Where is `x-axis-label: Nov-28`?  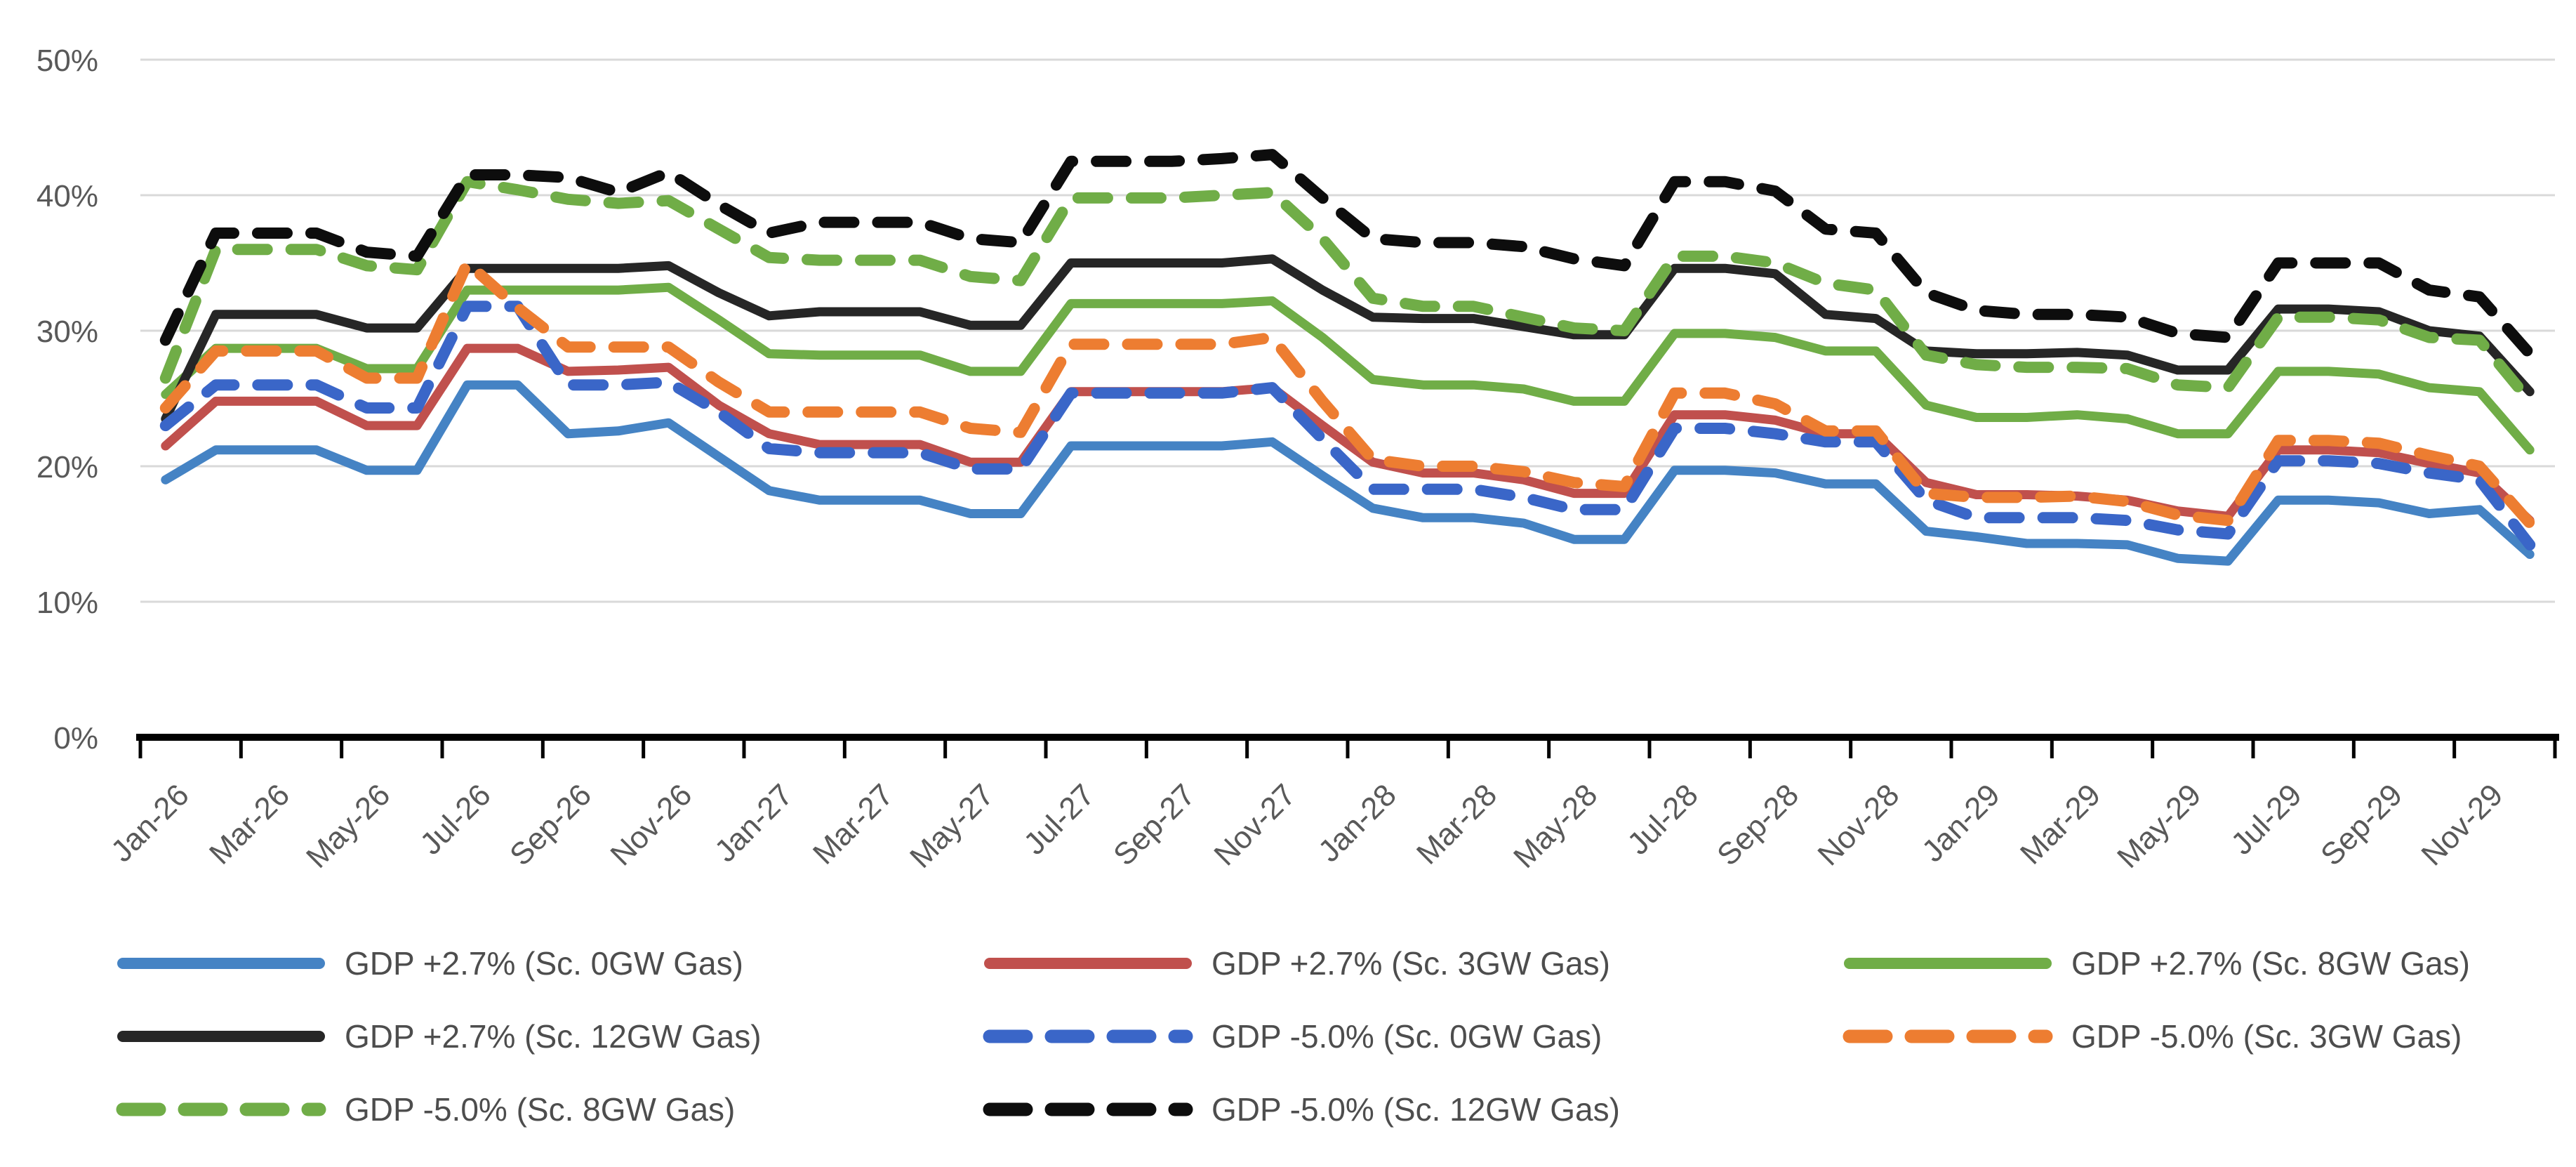 x-axis-label: Nov-28 is located at coordinates (1858, 825).